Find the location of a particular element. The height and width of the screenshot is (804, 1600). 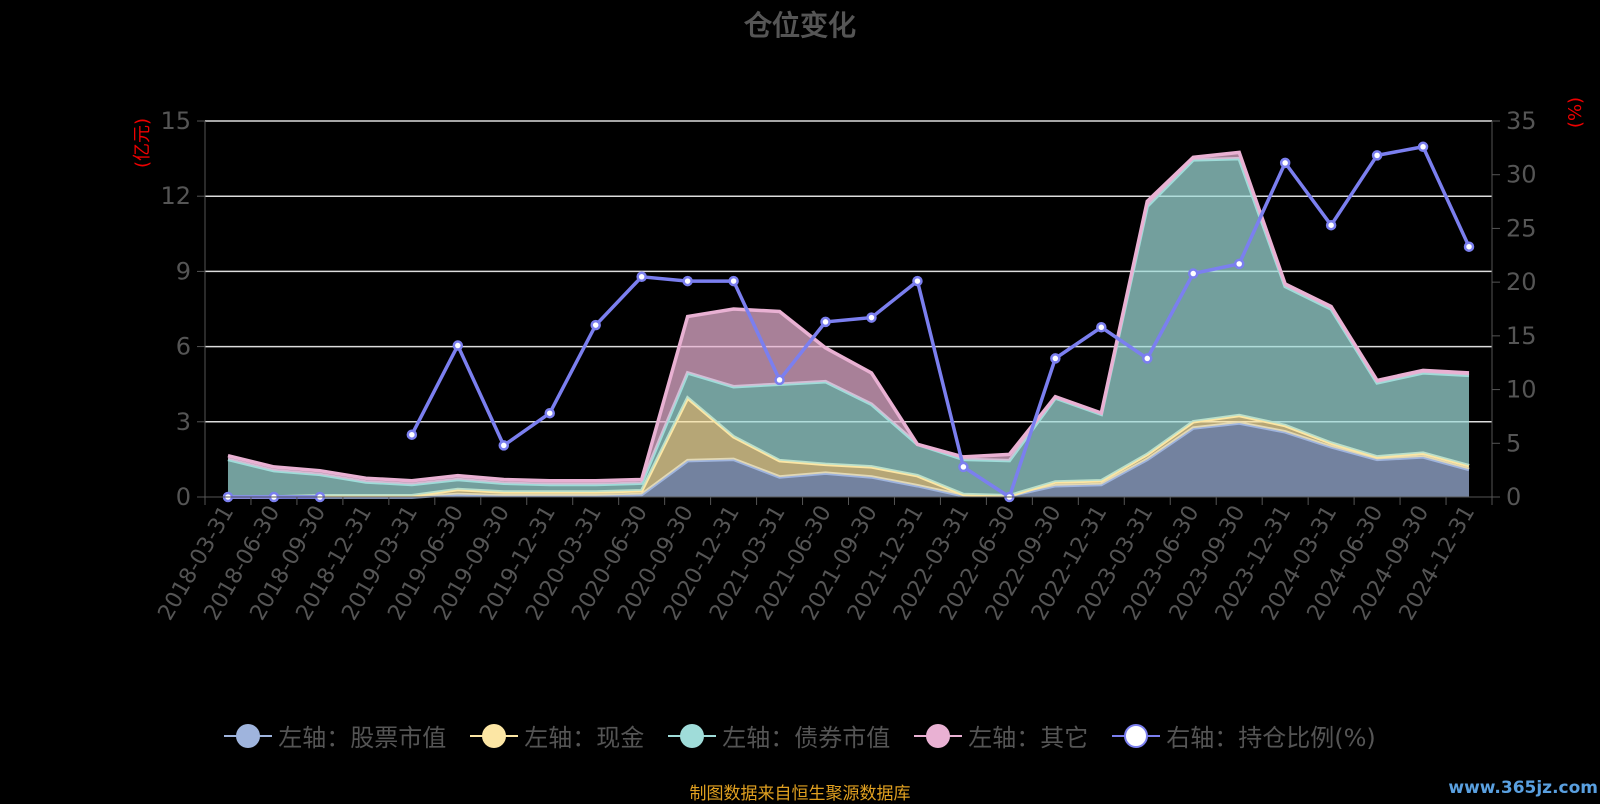

right-axis-tick-label: 20 is located at coordinates (1521, 282).